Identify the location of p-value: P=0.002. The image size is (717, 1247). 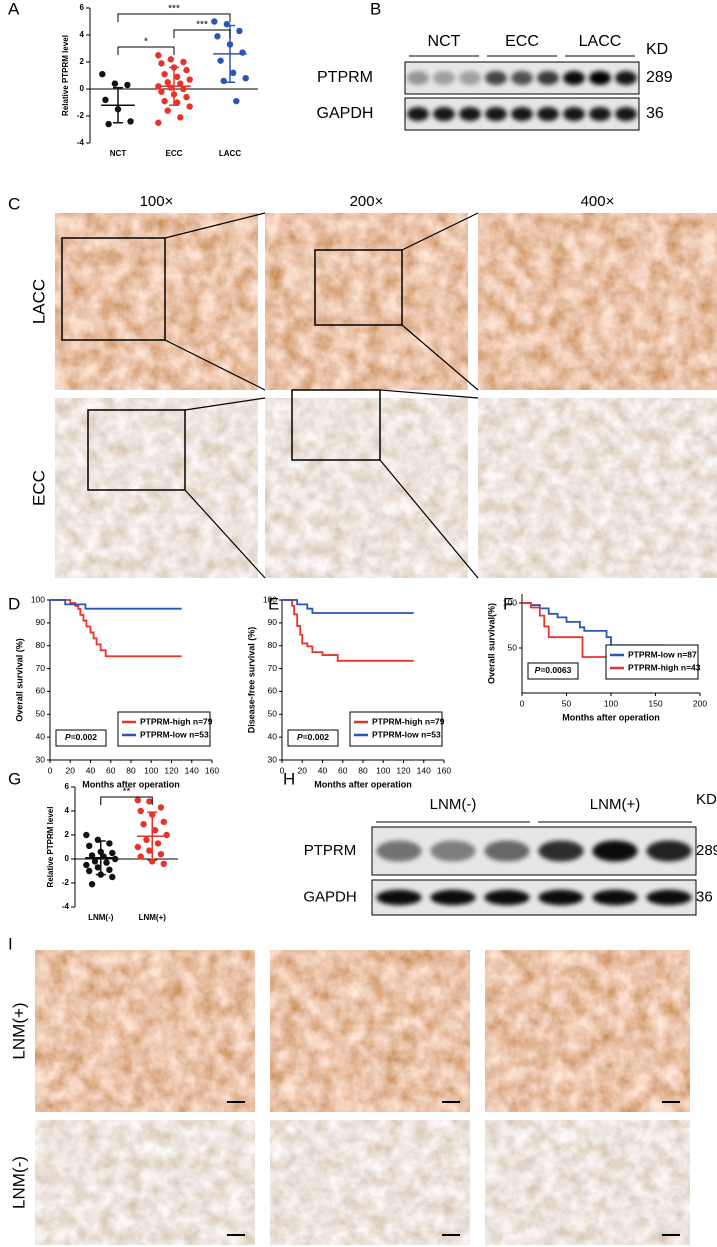
(313, 737).